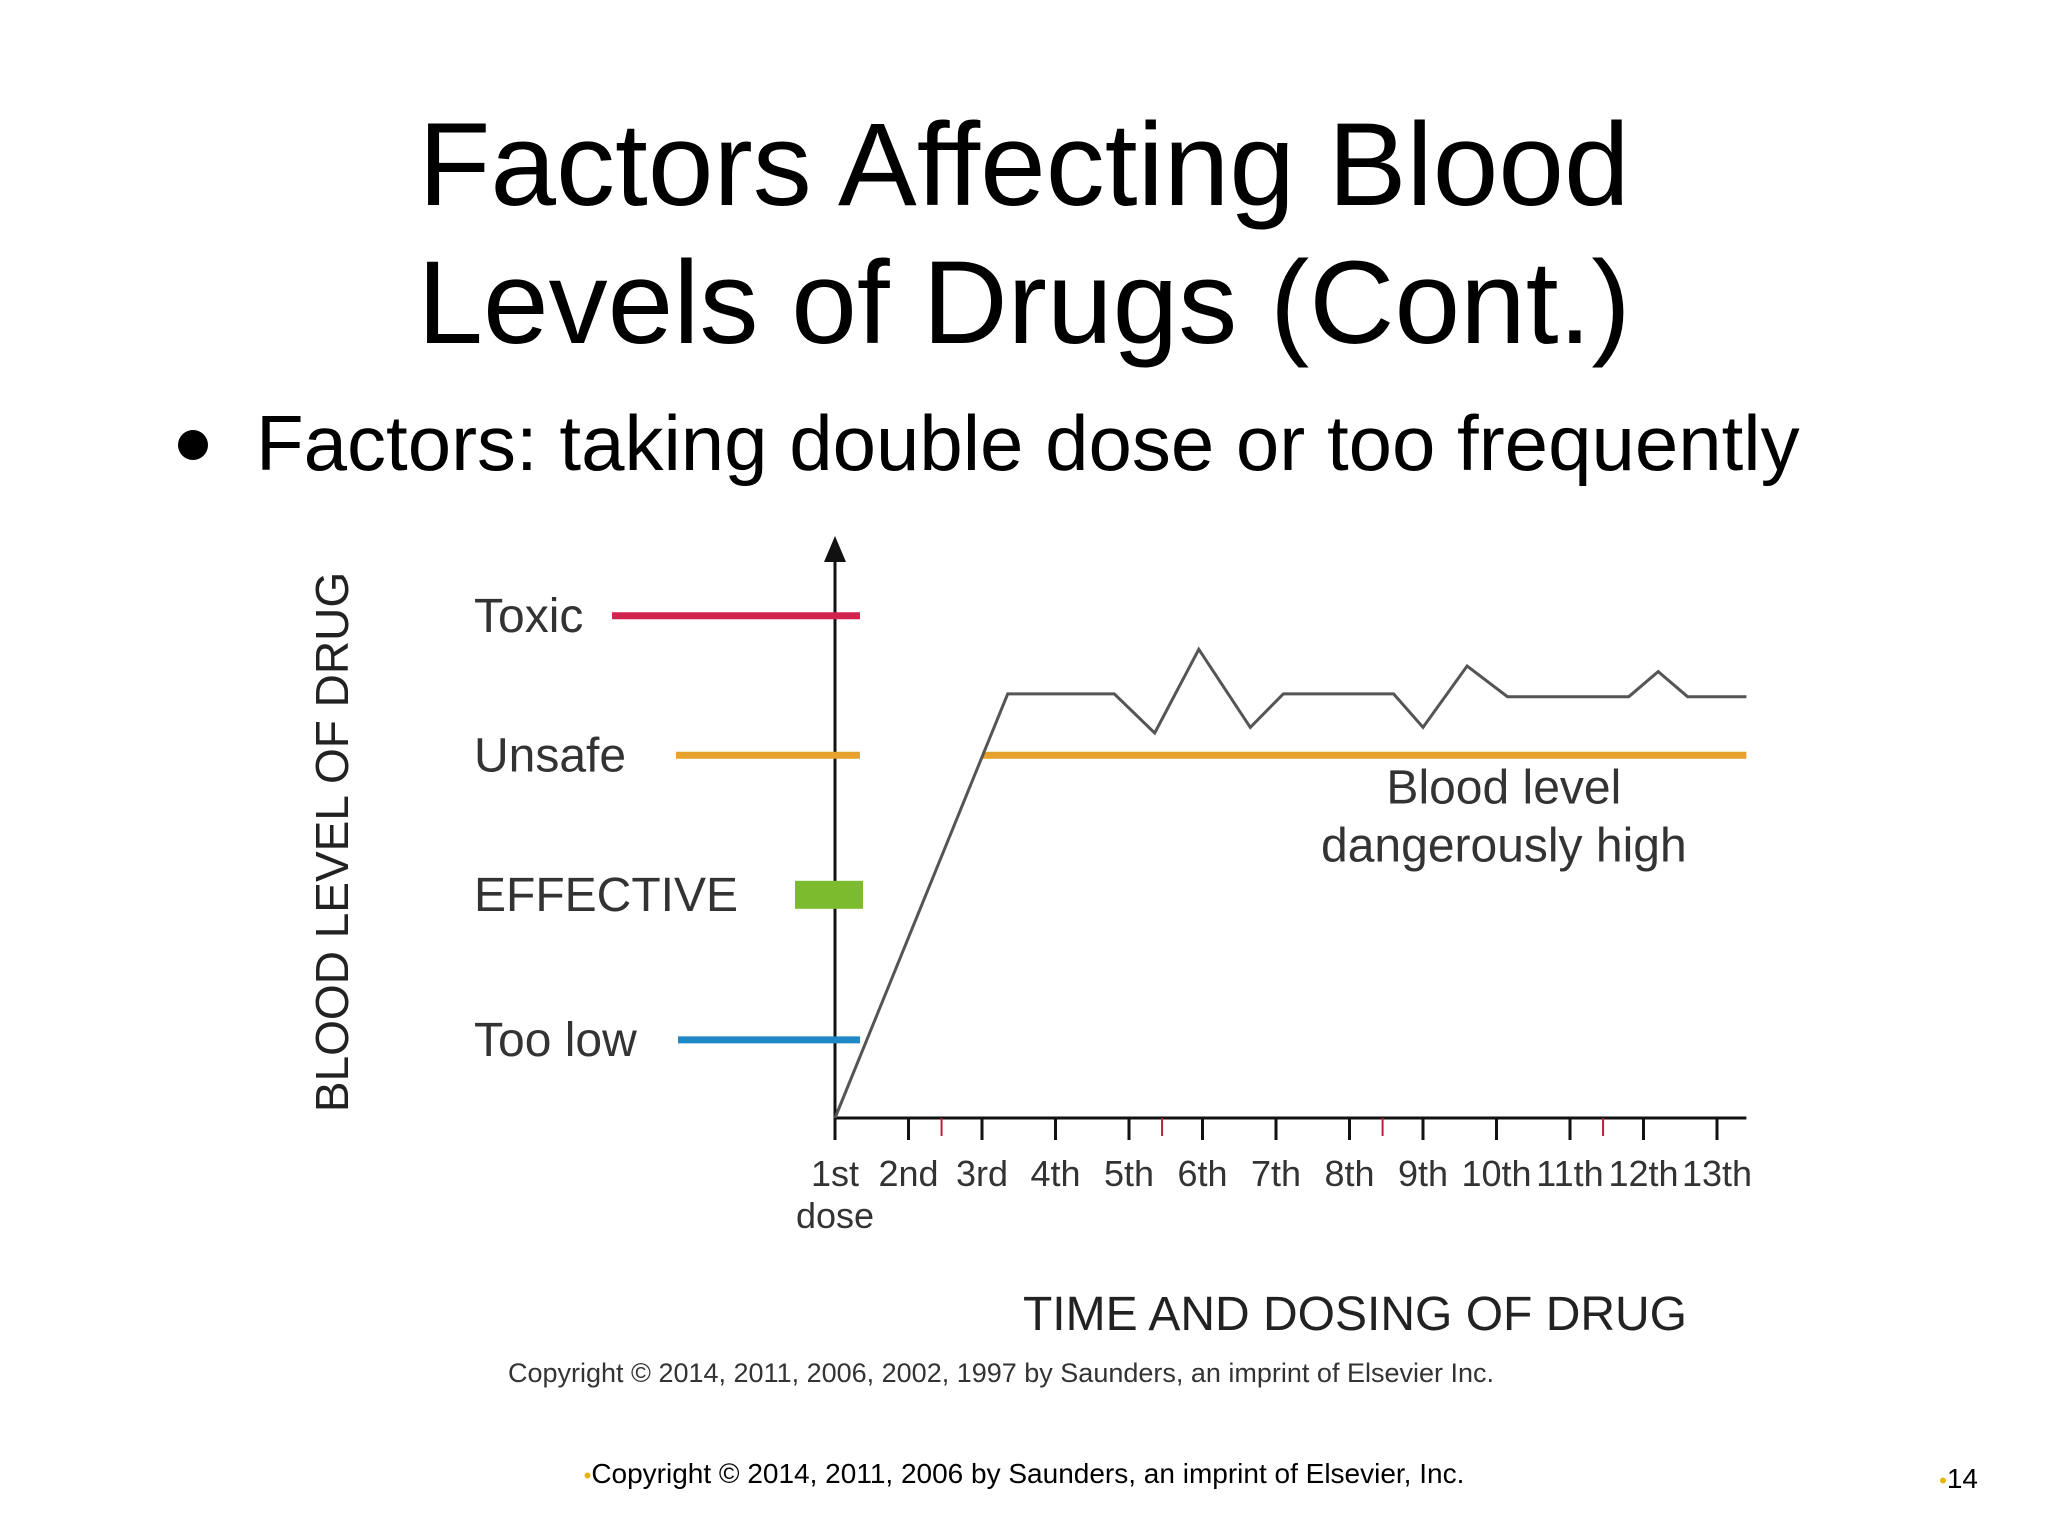  What do you see at coordinates (1423, 1173) in the screenshot?
I see `x-tick-label-9th: 9th` at bounding box center [1423, 1173].